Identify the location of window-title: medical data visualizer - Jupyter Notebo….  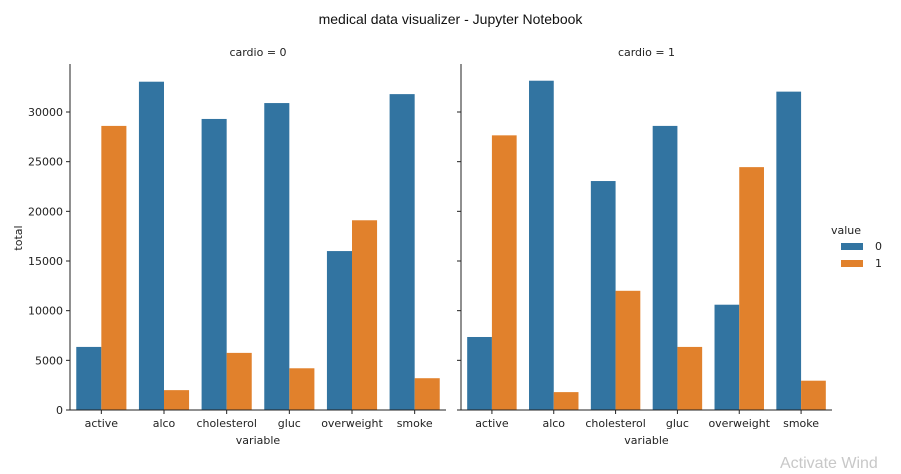
(450, 19).